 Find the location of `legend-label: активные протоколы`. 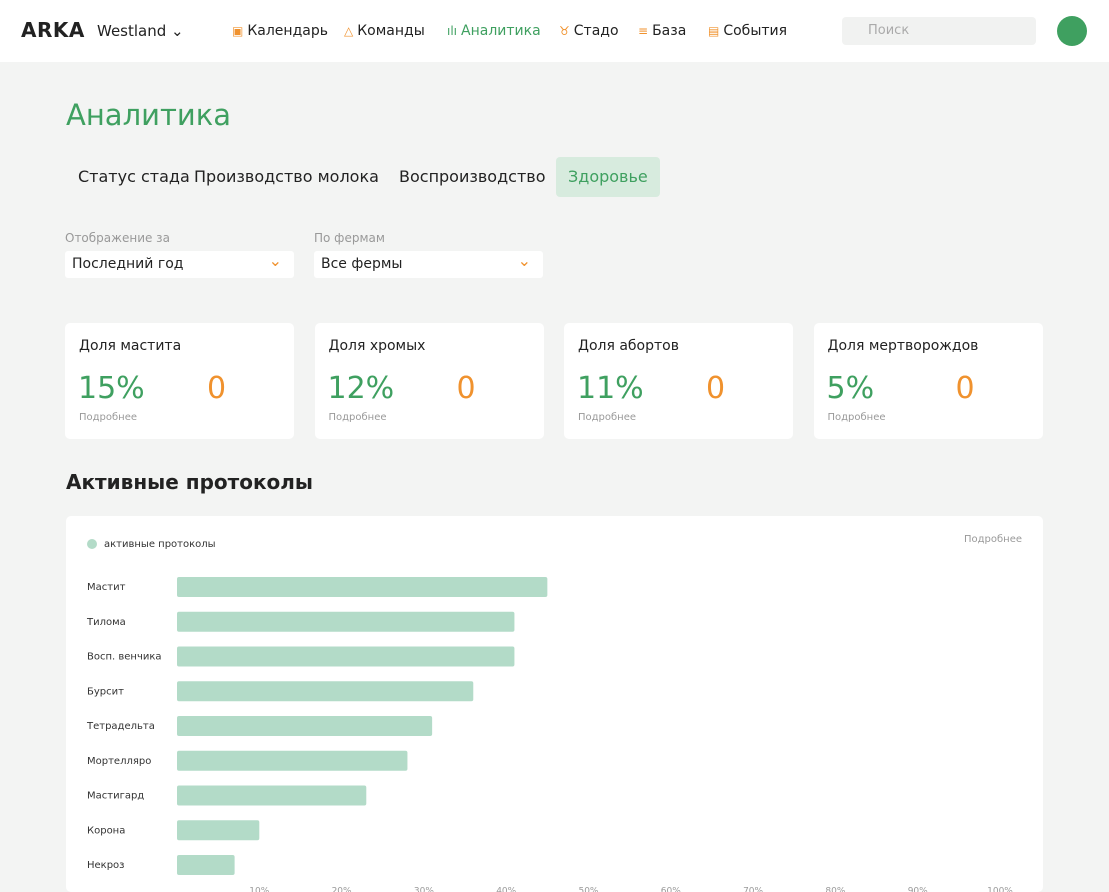

legend-label: активные протоколы is located at coordinates (160, 544).